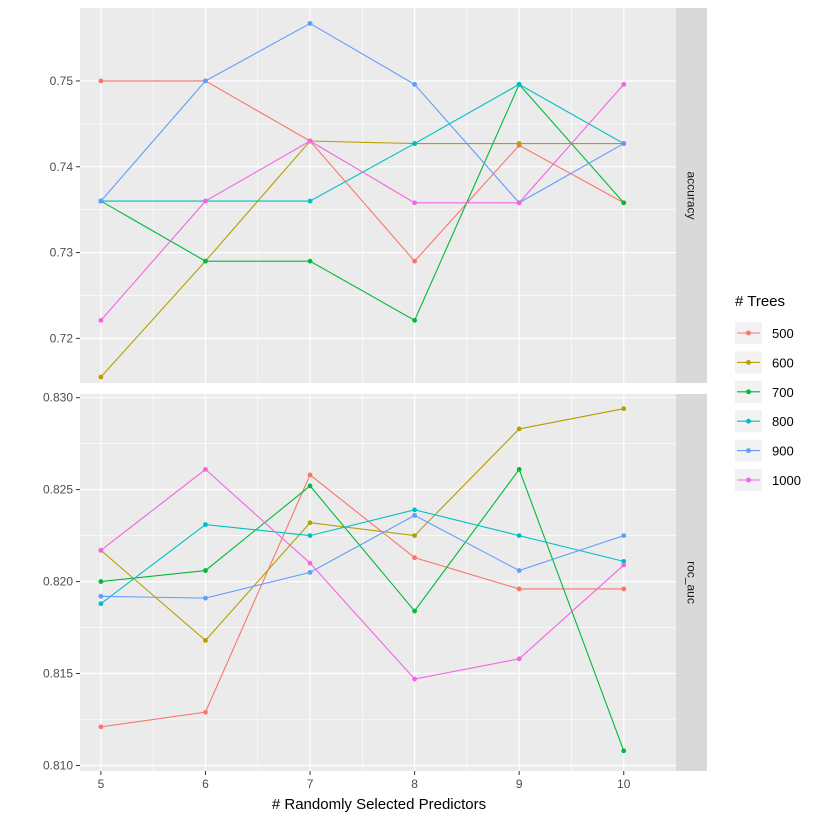  Describe the element at coordinates (519, 784) in the screenshot. I see `x-tick-label: 9` at that location.